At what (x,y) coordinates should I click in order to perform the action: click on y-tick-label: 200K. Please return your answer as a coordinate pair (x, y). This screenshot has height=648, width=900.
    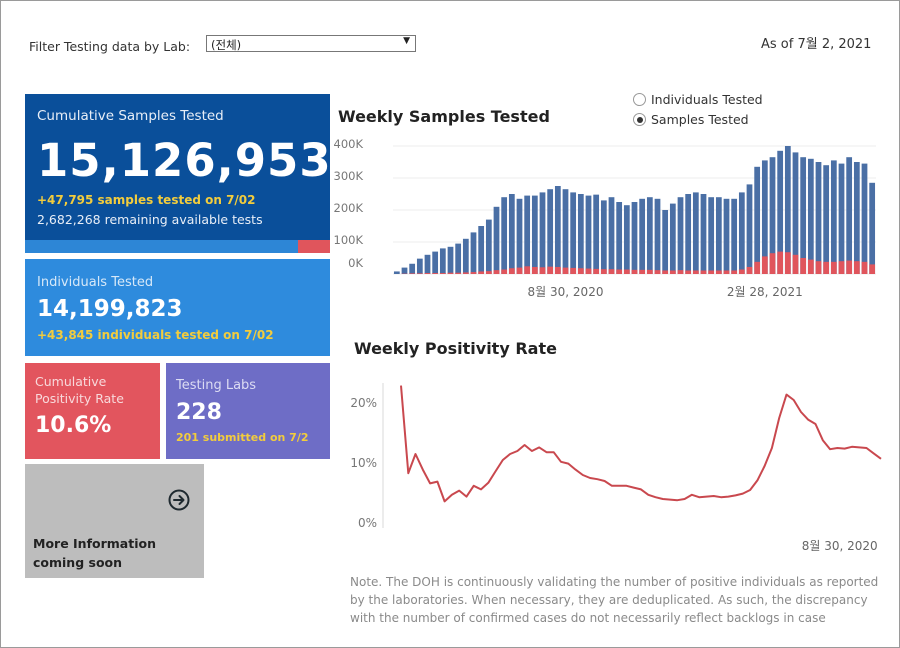
    Looking at the image, I should click on (349, 208).